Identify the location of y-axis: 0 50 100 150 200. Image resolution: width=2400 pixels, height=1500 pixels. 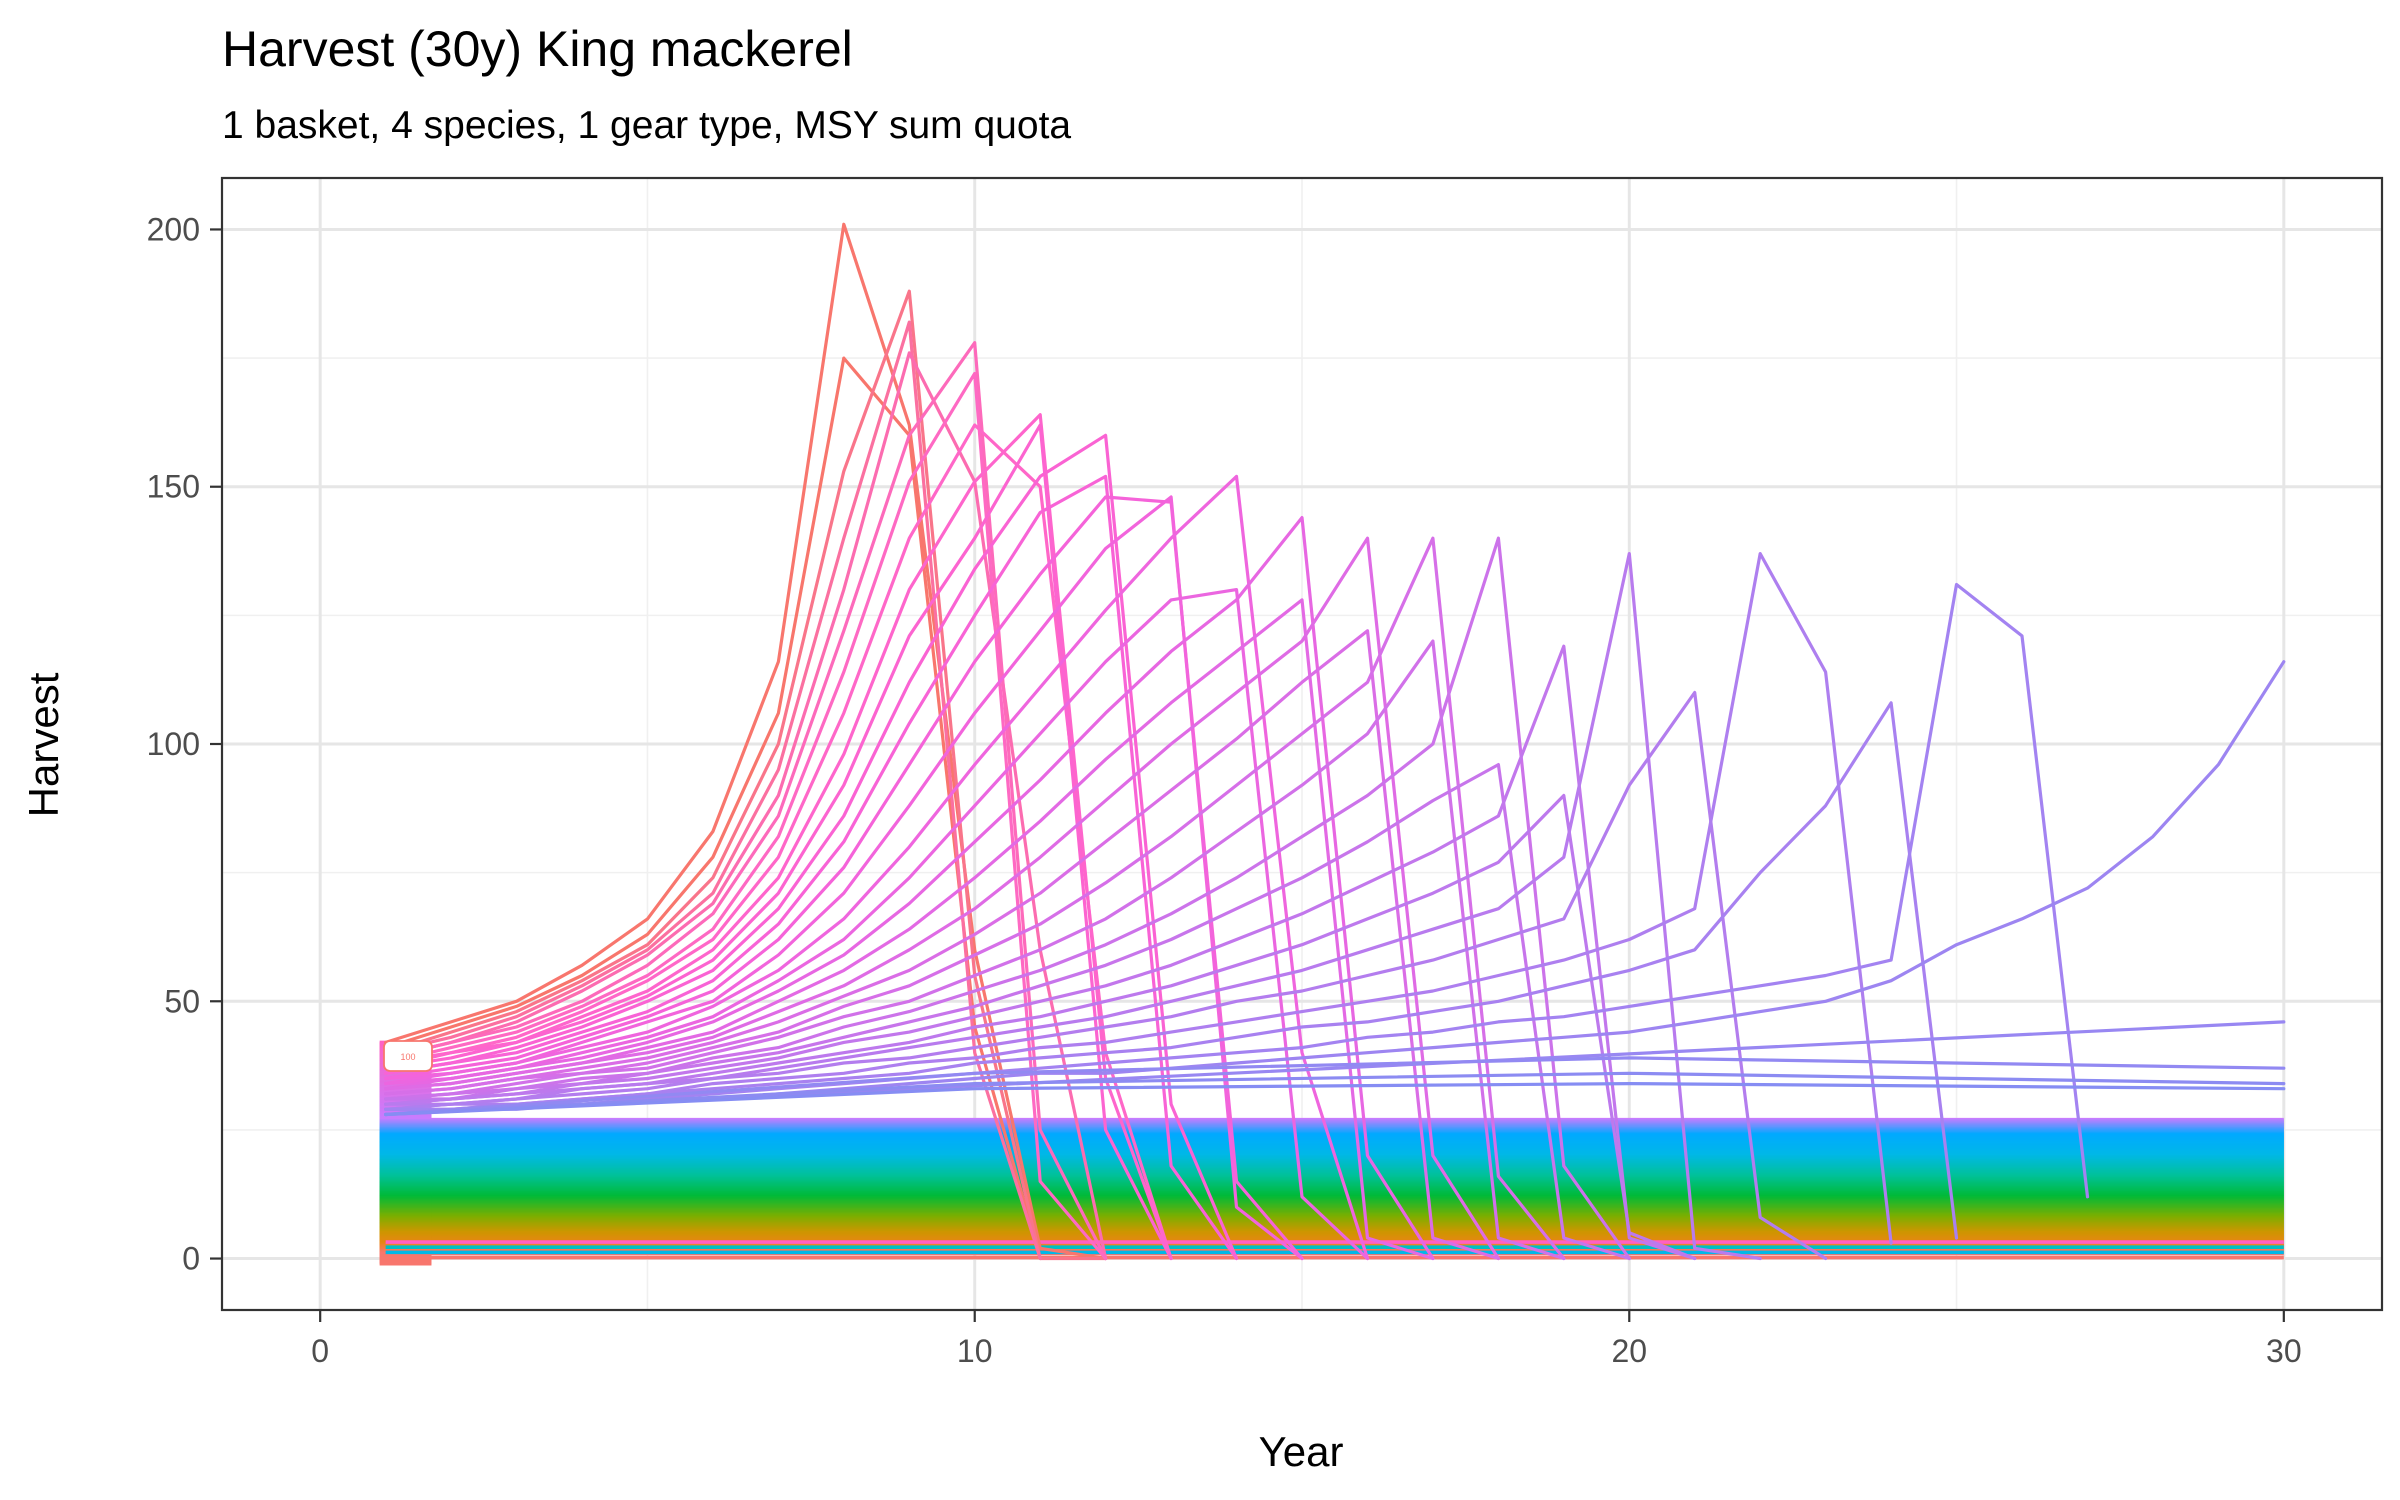
(184, 744).